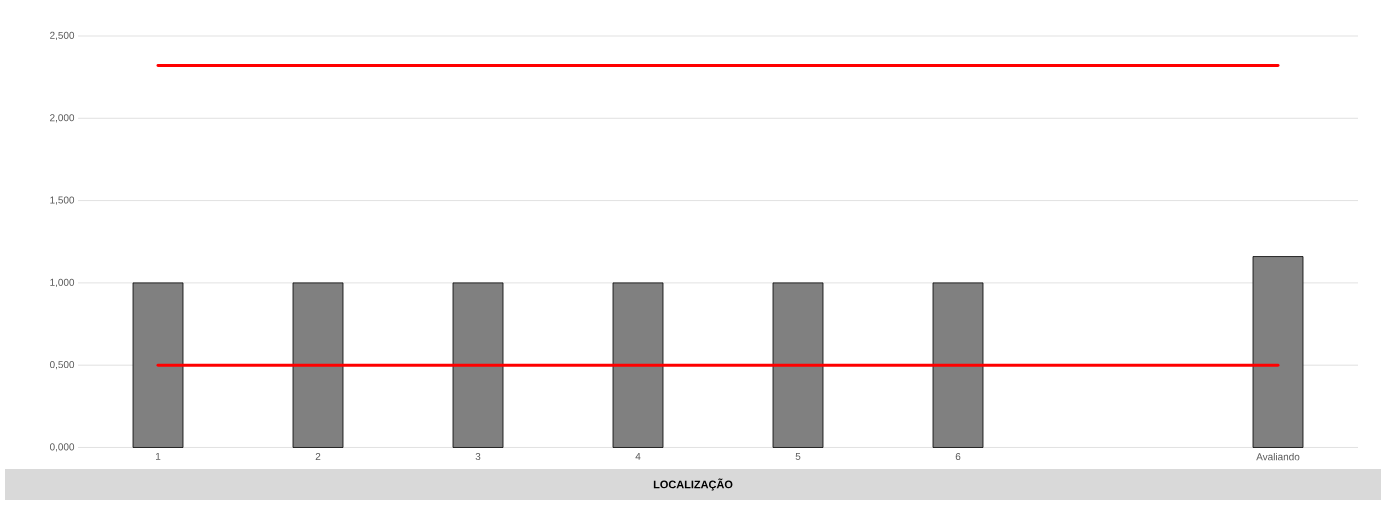 The height and width of the screenshot is (522, 1381). What do you see at coordinates (958, 457) in the screenshot?
I see `x-tick-label: 6` at bounding box center [958, 457].